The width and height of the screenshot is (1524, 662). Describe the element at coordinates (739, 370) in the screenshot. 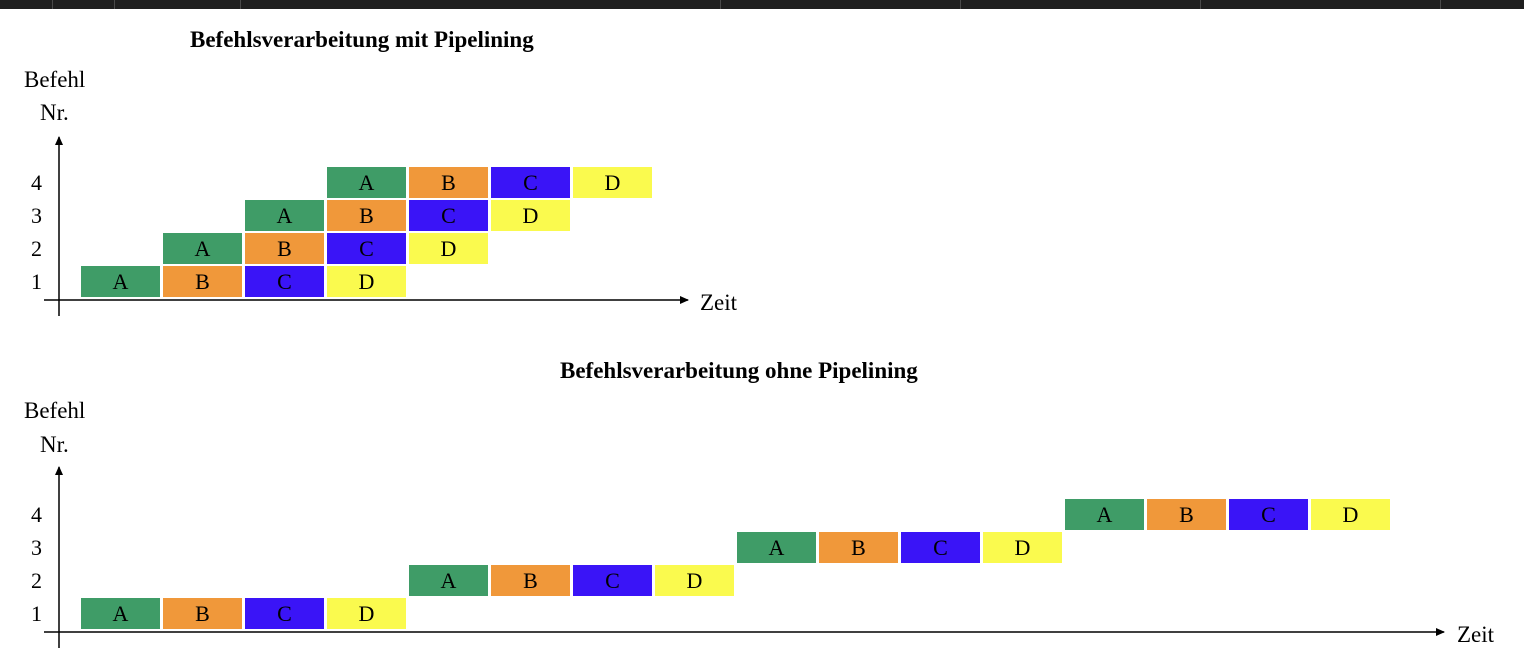

I see `diagram-title-no-pipelining: Befehlsverarbeitung ohne Pipelining` at that location.